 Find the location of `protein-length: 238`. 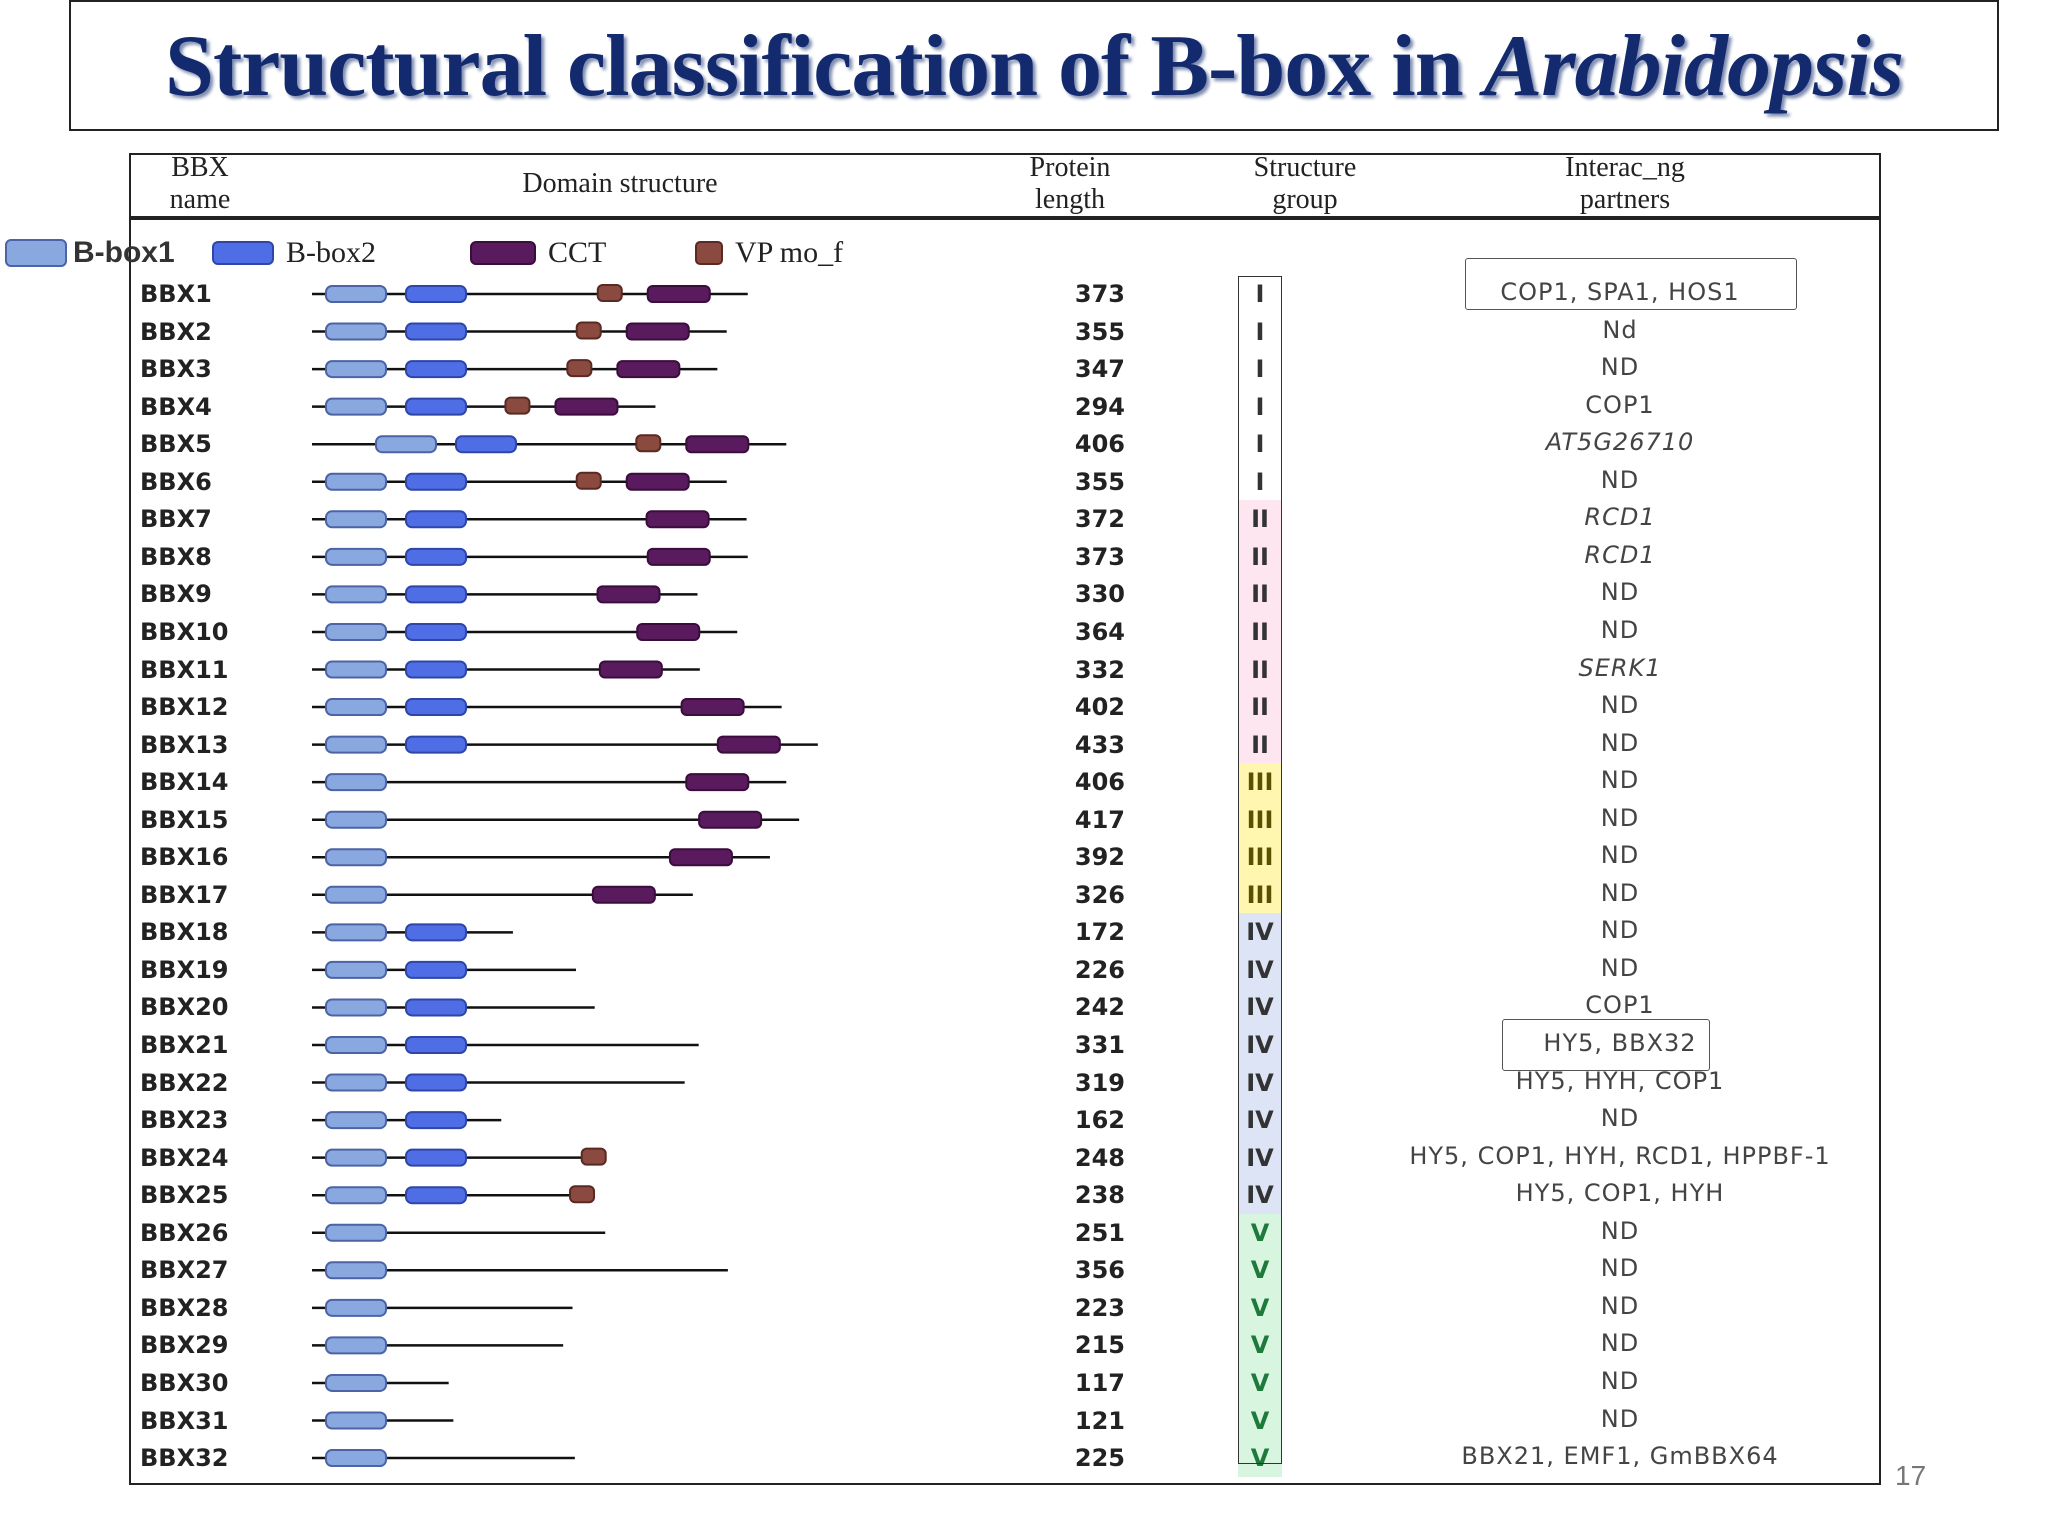

protein-length: 238 is located at coordinates (1099, 1195).